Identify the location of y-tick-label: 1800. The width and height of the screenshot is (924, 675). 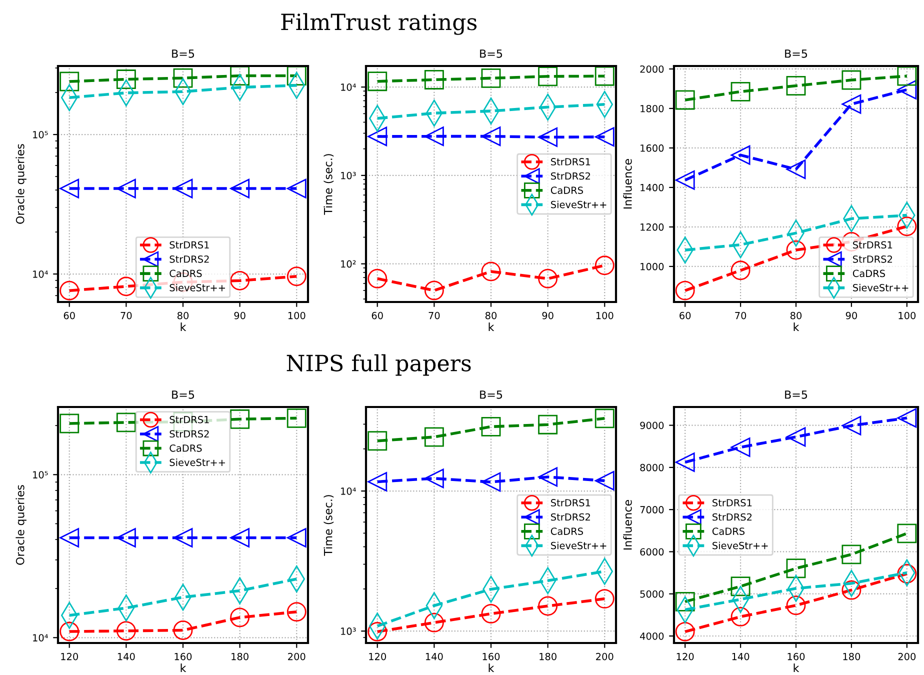
(652, 108).